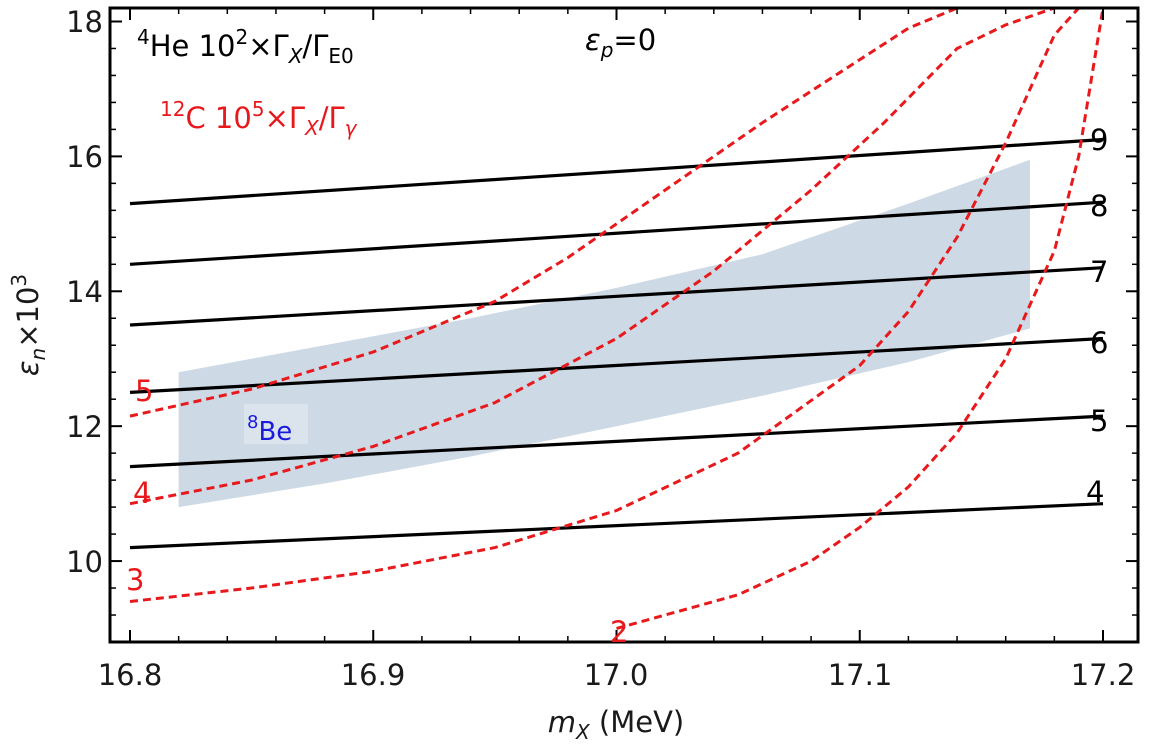 This screenshot has width=1152, height=750. Describe the element at coordinates (1099, 140) in the screenshot. I see `he4-contour-label-9: 9` at that location.